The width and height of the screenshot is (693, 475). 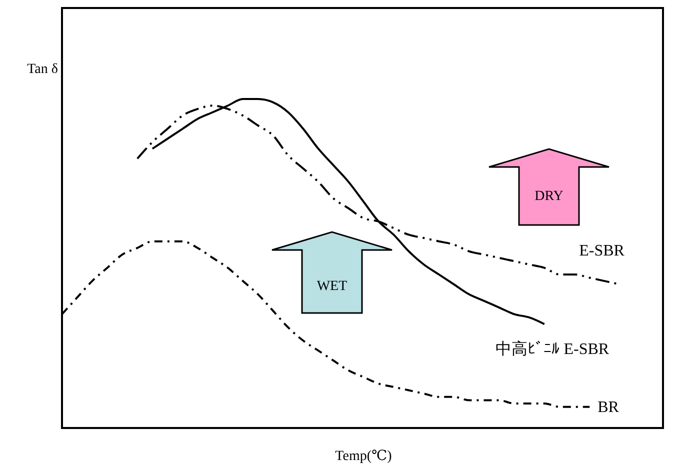 I want to click on series-label: BR, so click(x=609, y=407).